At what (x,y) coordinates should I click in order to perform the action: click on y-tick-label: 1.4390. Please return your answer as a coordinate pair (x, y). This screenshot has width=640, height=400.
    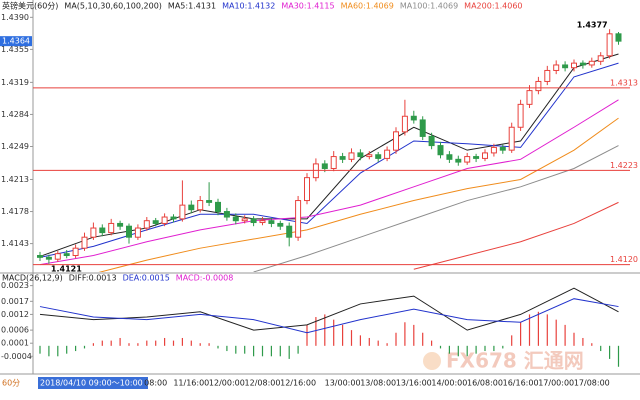
    Looking at the image, I should click on (15, 17).